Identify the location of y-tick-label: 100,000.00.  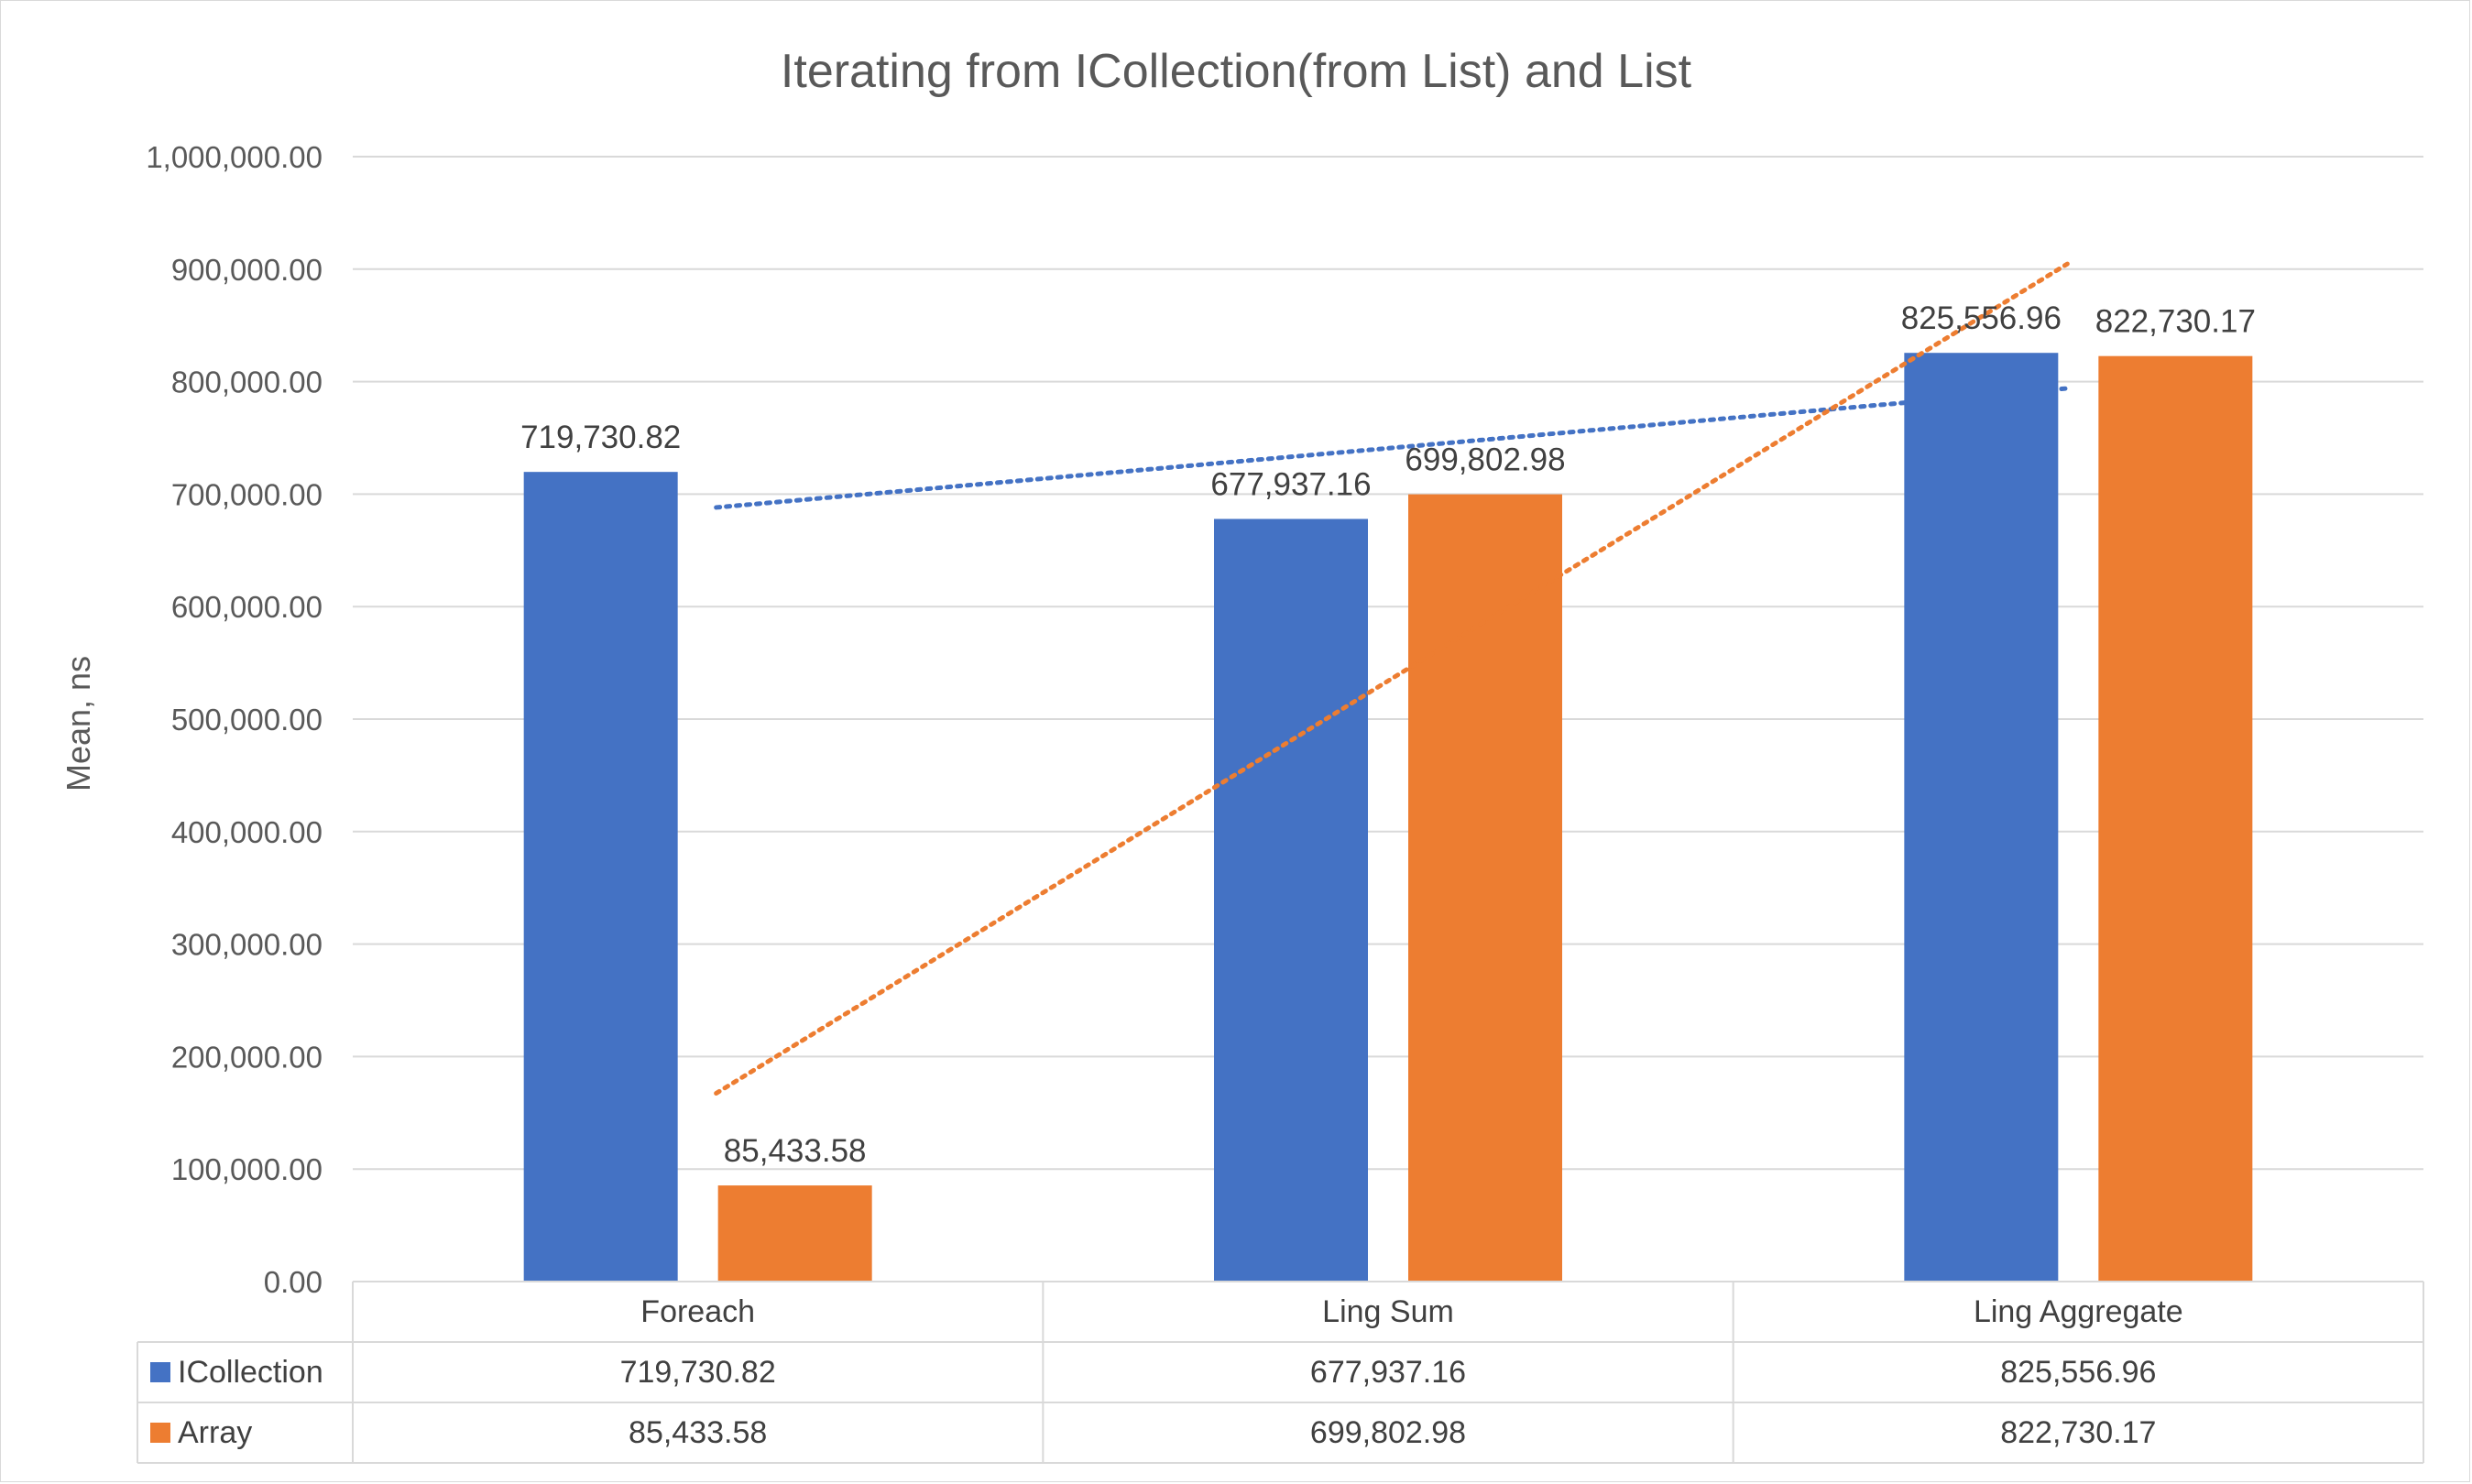
(247, 1169).